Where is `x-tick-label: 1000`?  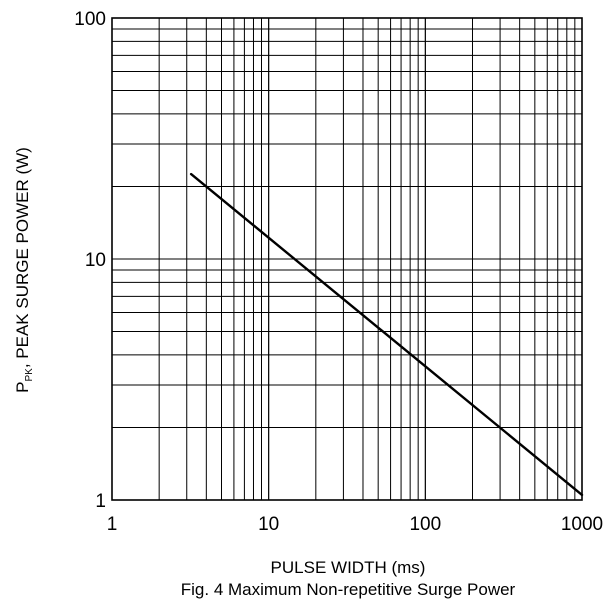 x-tick-label: 1000 is located at coordinates (582, 524).